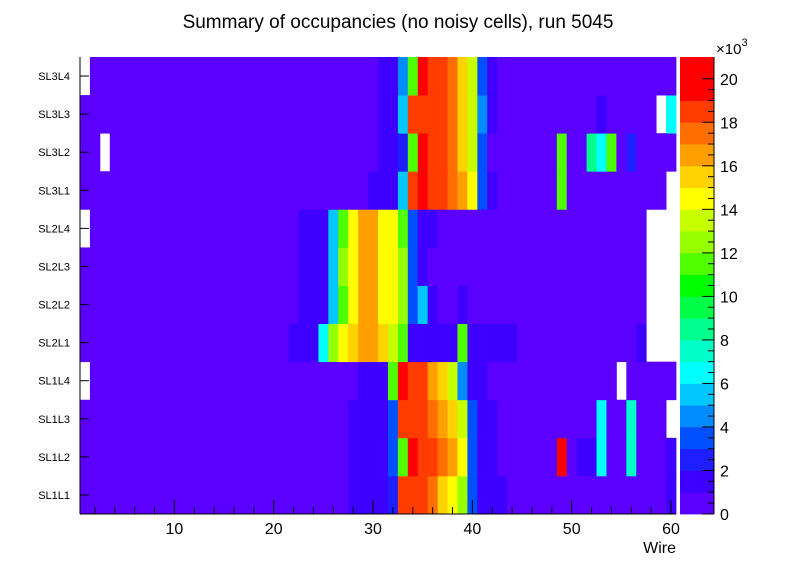  Describe the element at coordinates (724, 471) in the screenshot. I see `color-scale-label-2: 2` at that location.